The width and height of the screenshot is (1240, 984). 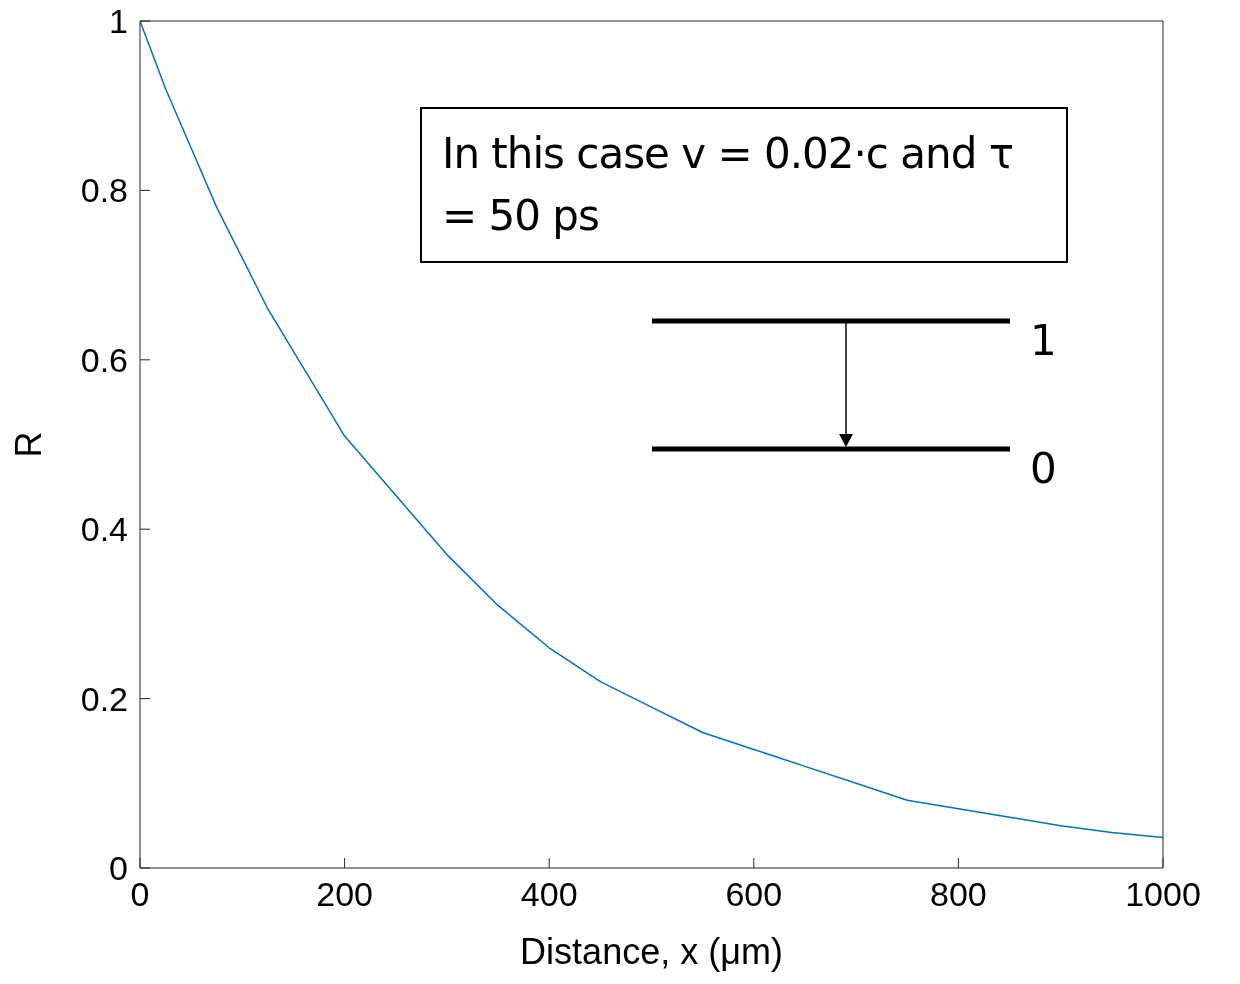 What do you see at coordinates (1043, 340) in the screenshot?
I see `annotation: 1` at bounding box center [1043, 340].